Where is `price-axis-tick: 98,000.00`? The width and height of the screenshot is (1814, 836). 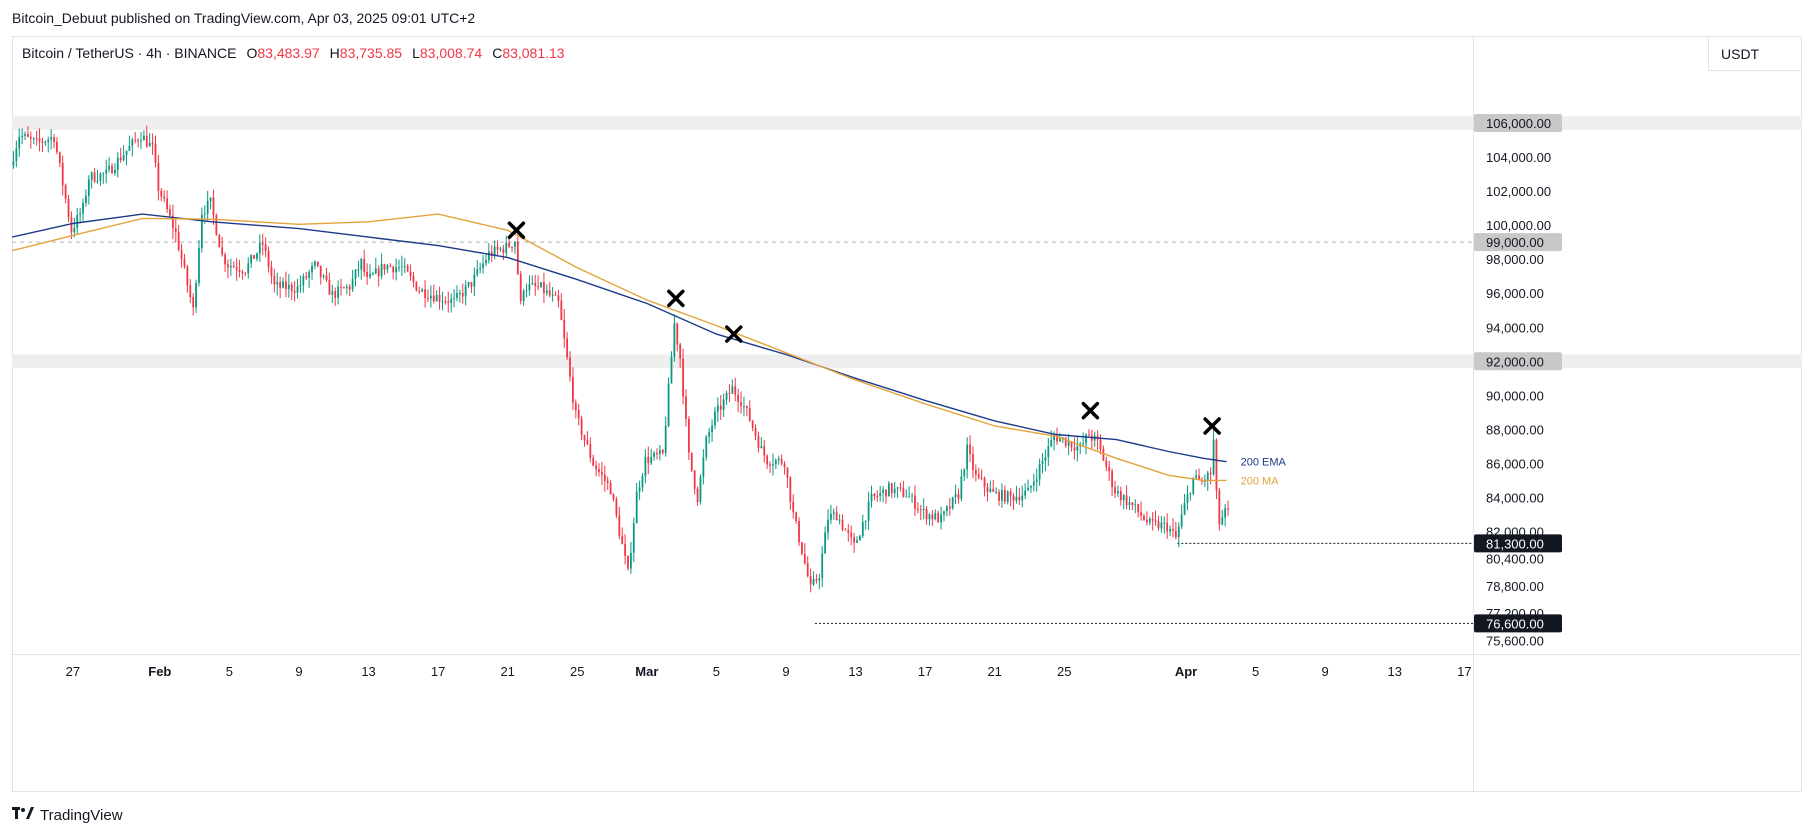
price-axis-tick: 98,000.00 is located at coordinates (1515, 259).